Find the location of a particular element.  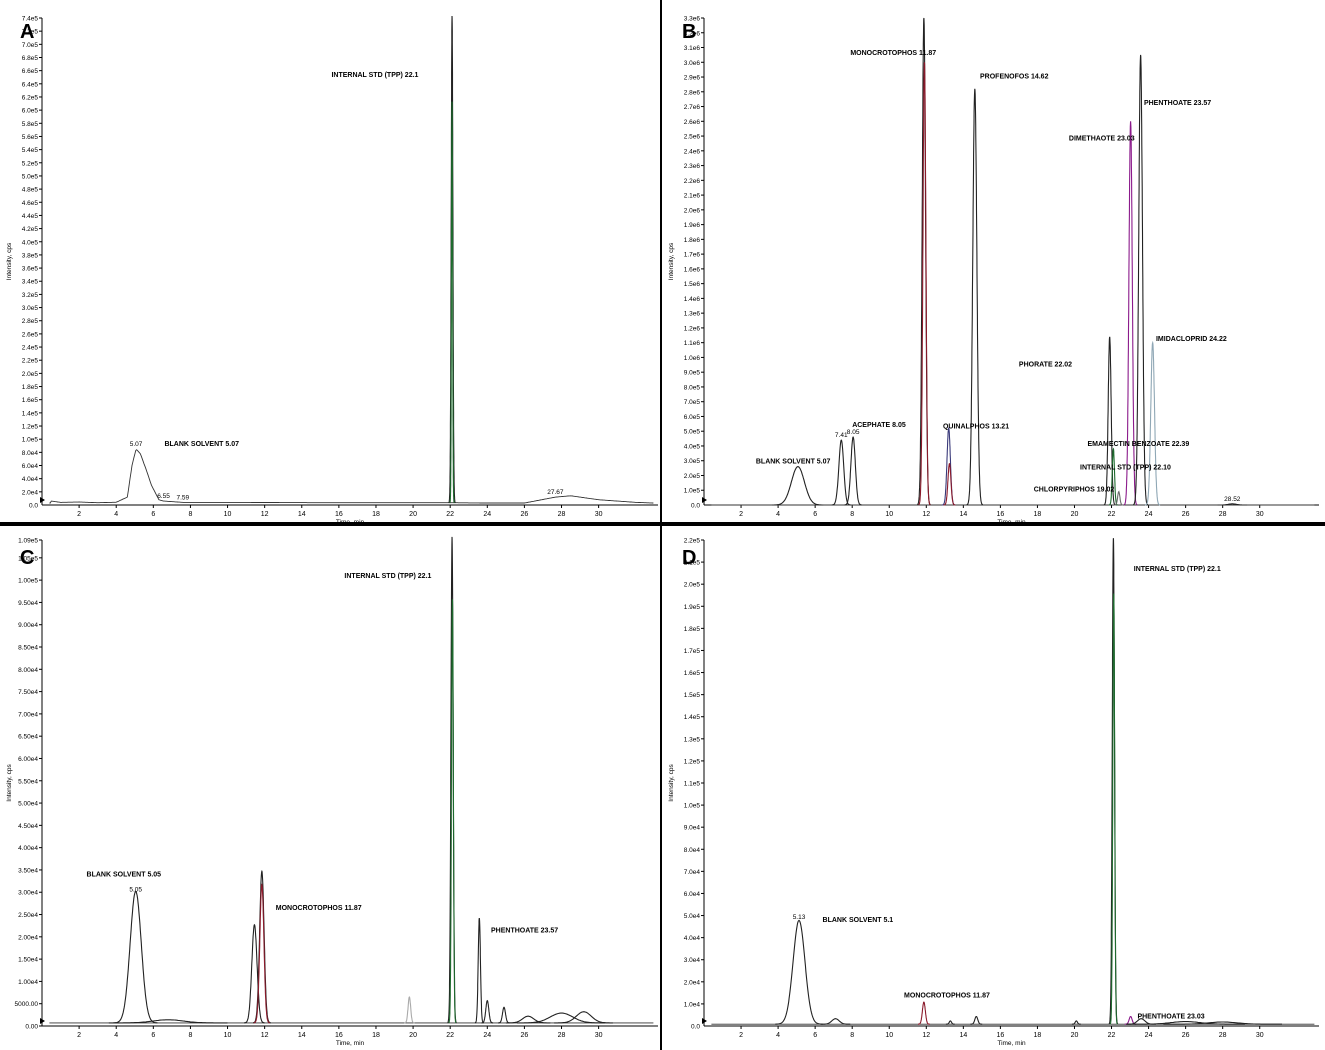

y-tick-label: 9.0e5 is located at coordinates (692, 373).